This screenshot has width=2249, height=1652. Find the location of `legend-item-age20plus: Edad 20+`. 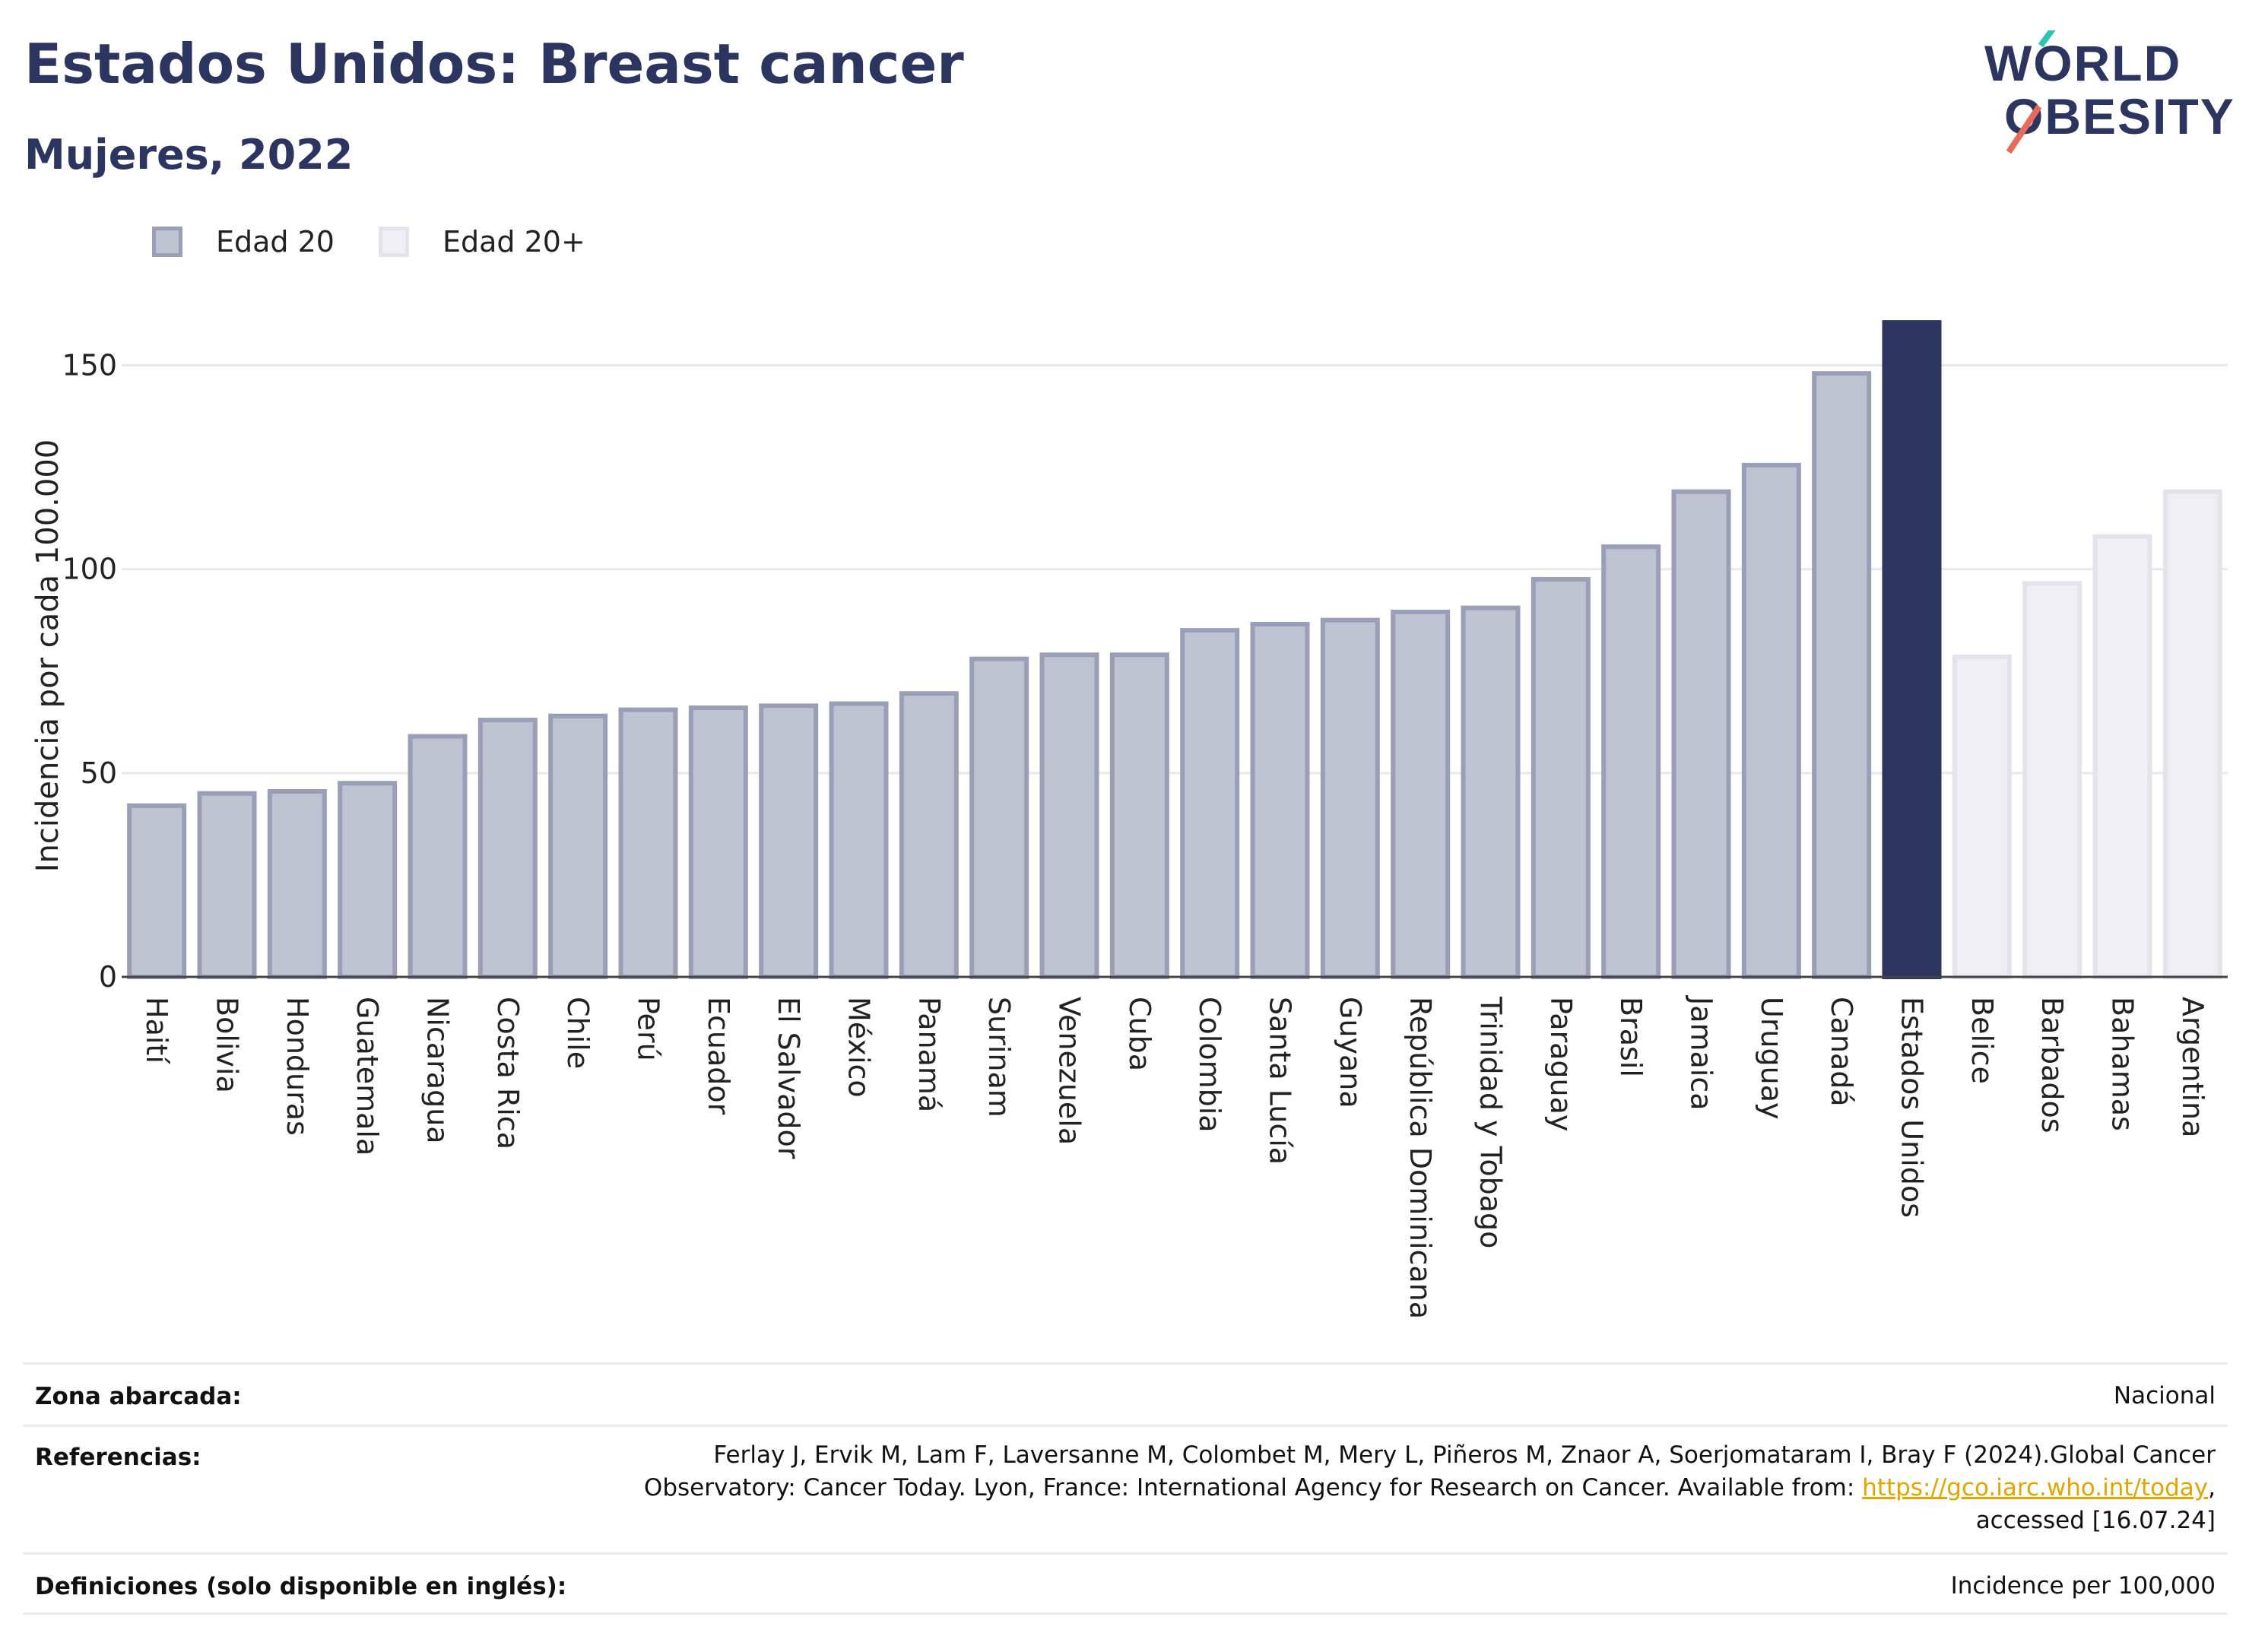

legend-item-age20plus: Edad 20+ is located at coordinates (481, 241).